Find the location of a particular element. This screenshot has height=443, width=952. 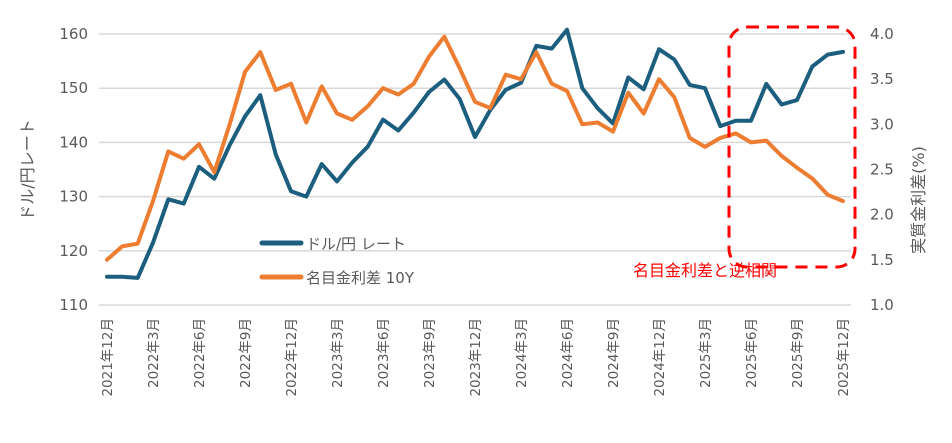

left-tick-label: 150 is located at coordinates (73, 88).